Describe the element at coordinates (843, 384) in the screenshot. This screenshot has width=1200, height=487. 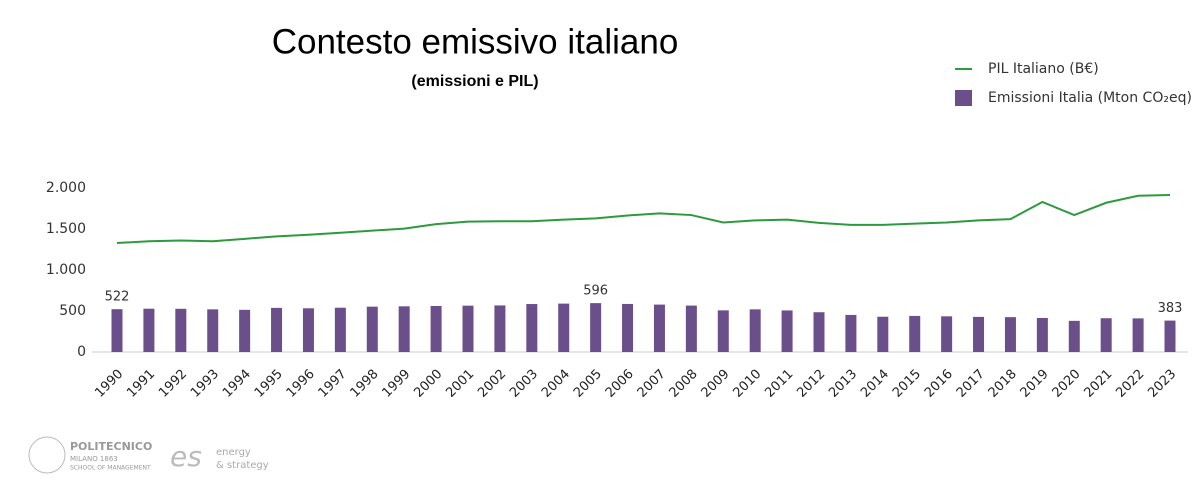
I see `x-tick-label: 2013` at that location.